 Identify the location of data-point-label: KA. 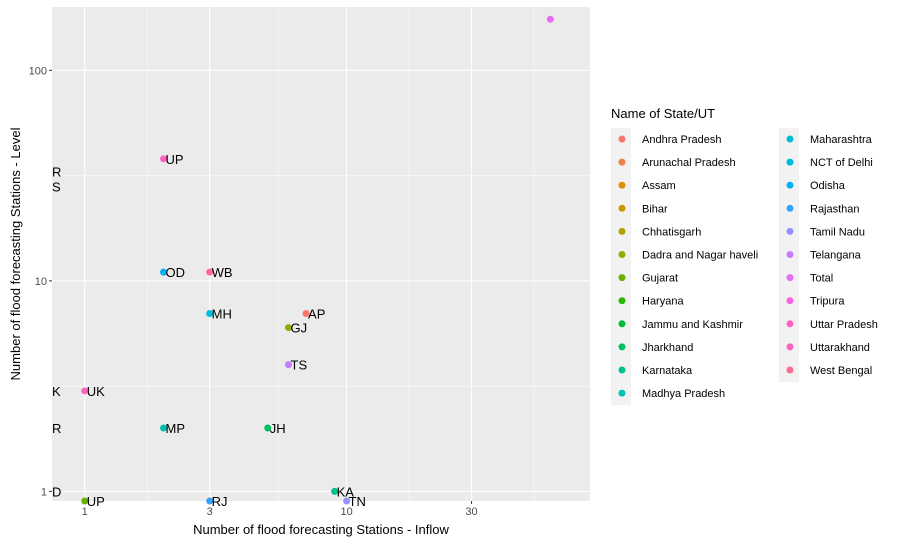
(346, 491).